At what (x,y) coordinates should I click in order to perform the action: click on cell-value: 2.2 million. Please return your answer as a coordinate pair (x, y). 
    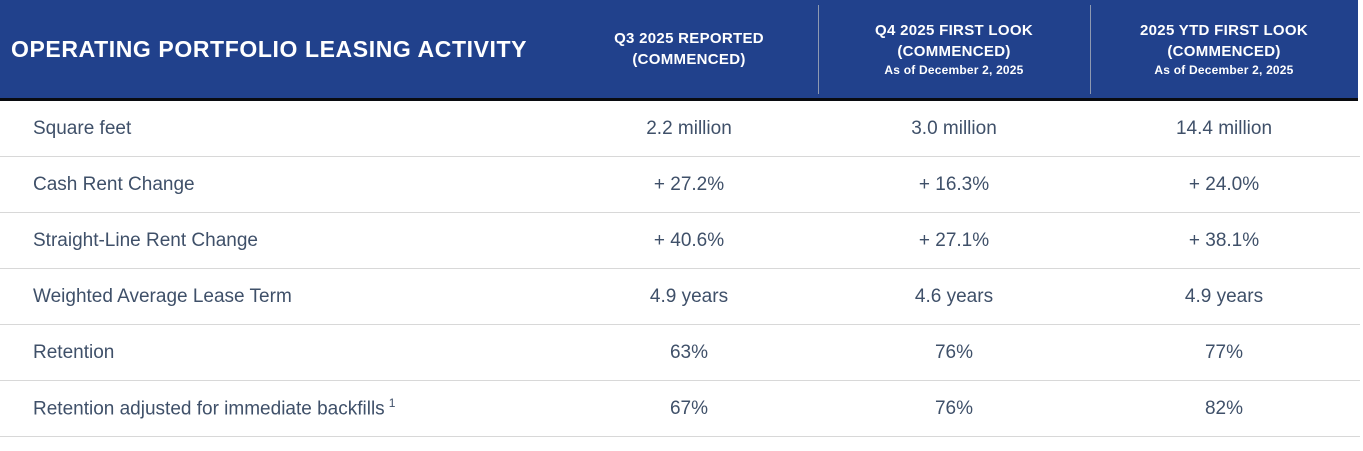
    Looking at the image, I should click on (689, 128).